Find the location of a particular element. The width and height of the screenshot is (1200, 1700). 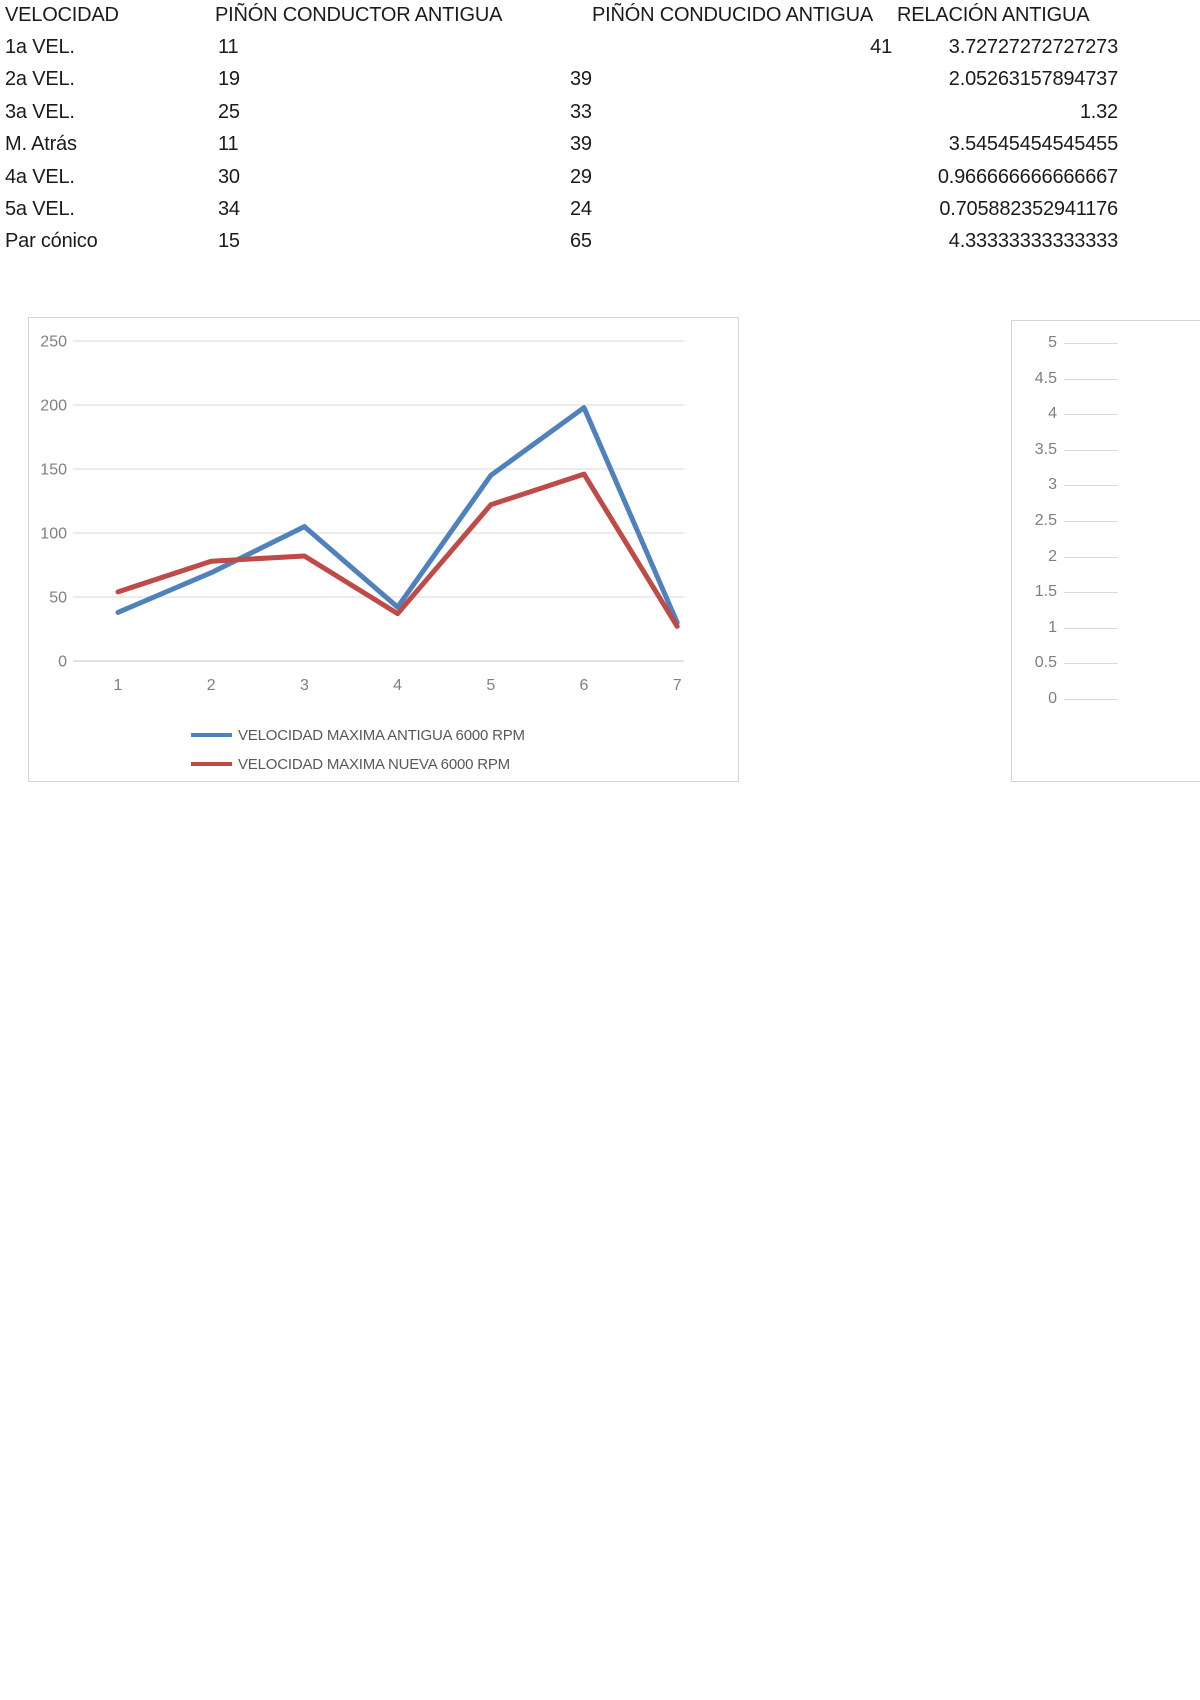

cell-conducido: 29 is located at coordinates (581, 177).